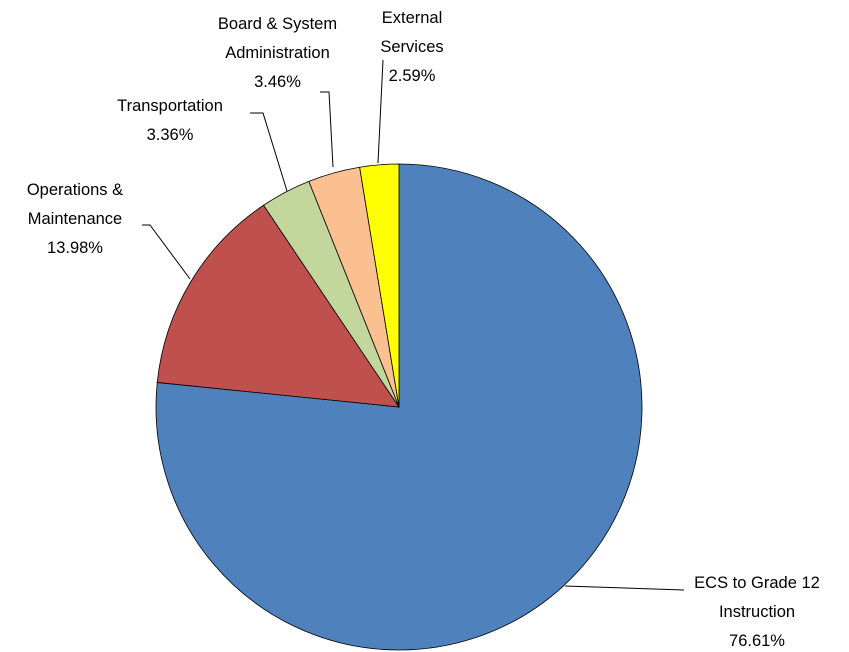 Image resolution: width=849 pixels, height=652 pixels. Describe the element at coordinates (170, 106) in the screenshot. I see `label-name: Transportation` at that location.